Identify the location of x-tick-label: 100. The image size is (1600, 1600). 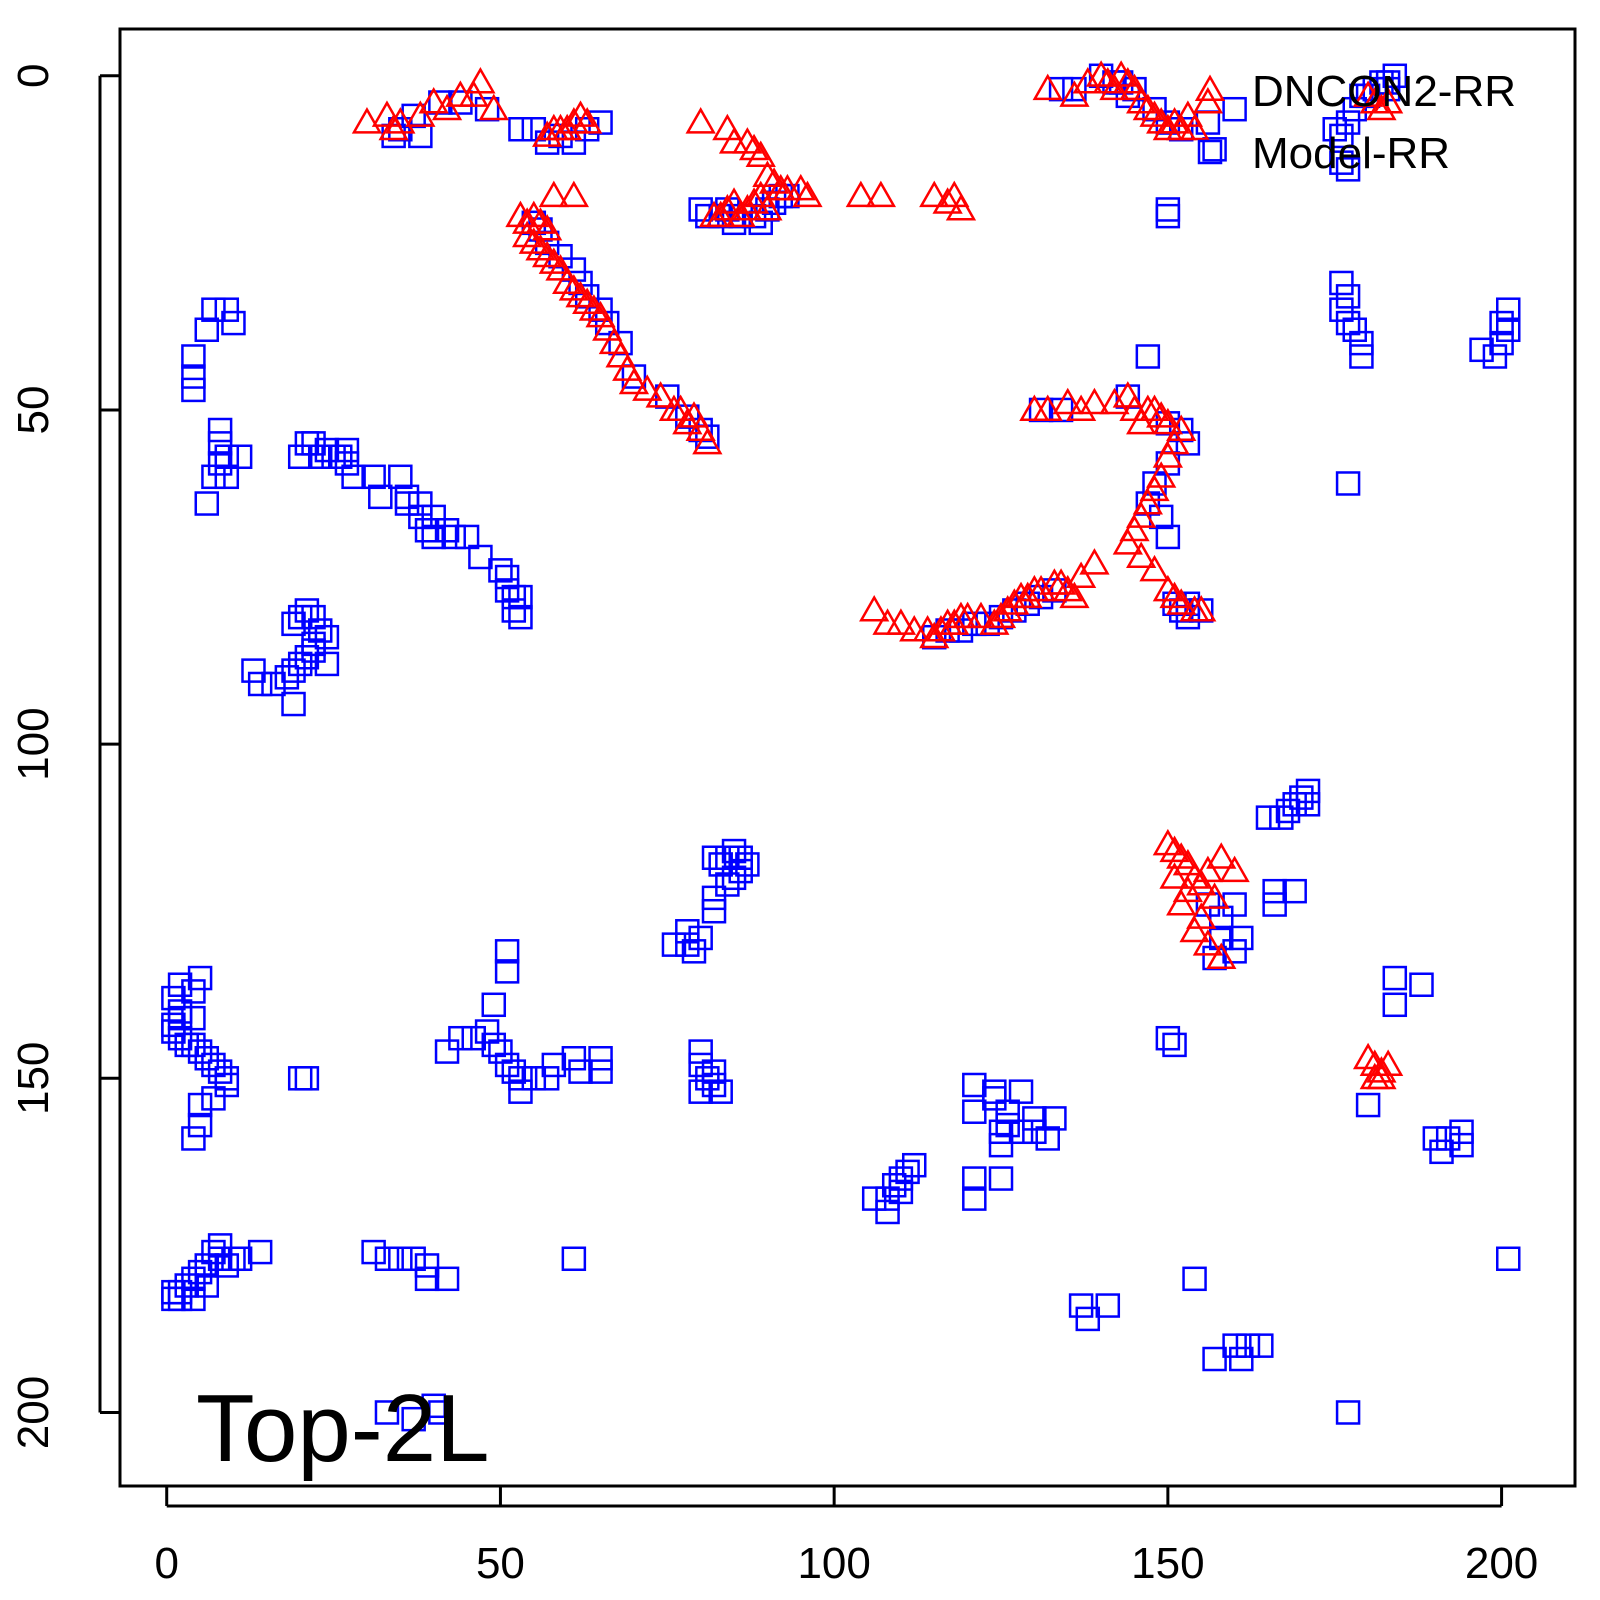
(833, 1563).